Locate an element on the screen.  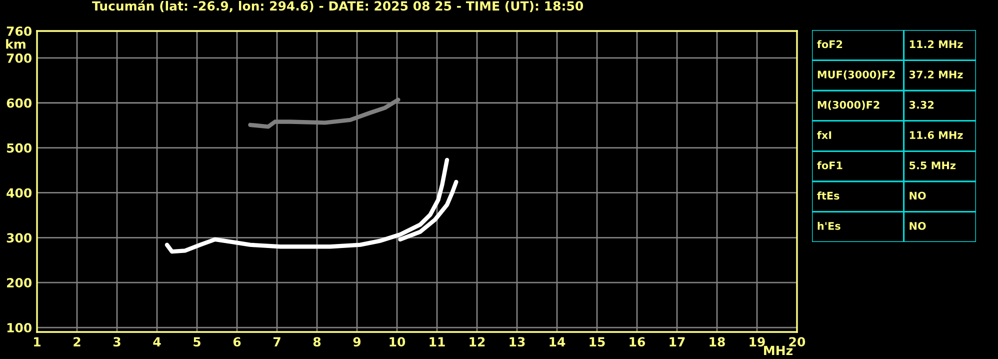
text: 5.5 MHz is located at coordinates (933, 166).